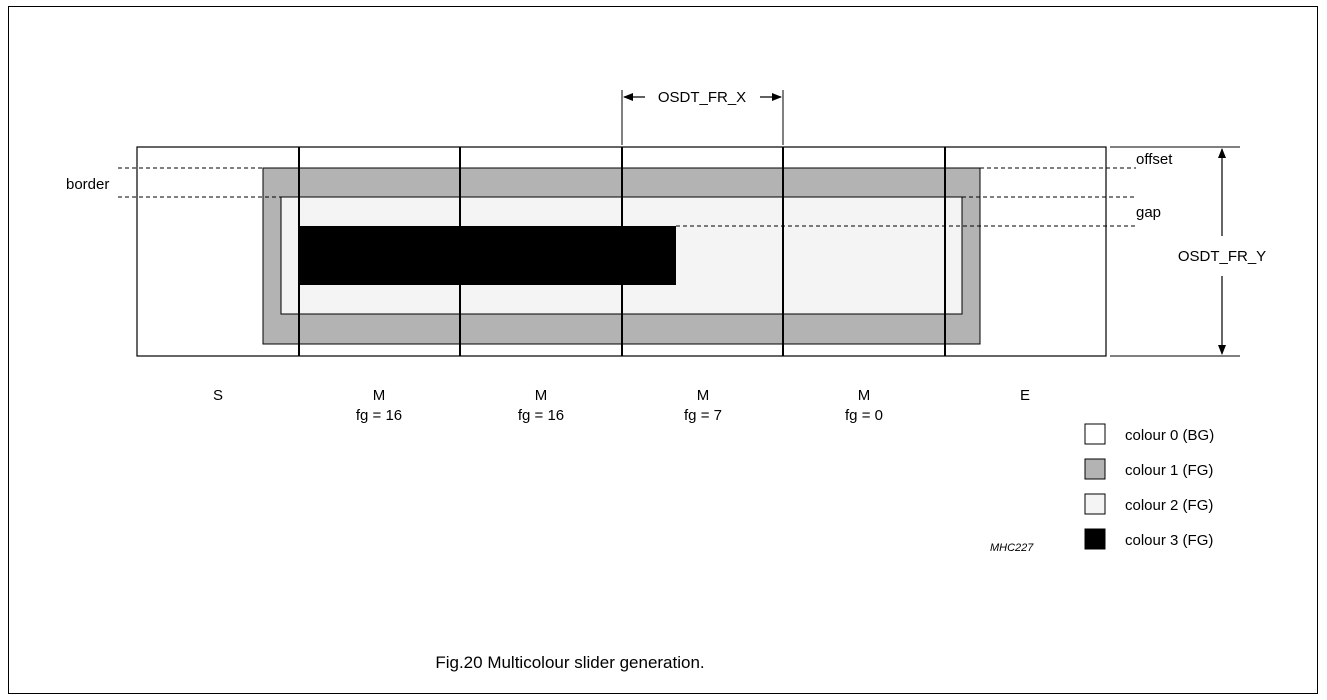 The height and width of the screenshot is (700, 1327). What do you see at coordinates (1154, 159) in the screenshot?
I see `offset-label: offset` at bounding box center [1154, 159].